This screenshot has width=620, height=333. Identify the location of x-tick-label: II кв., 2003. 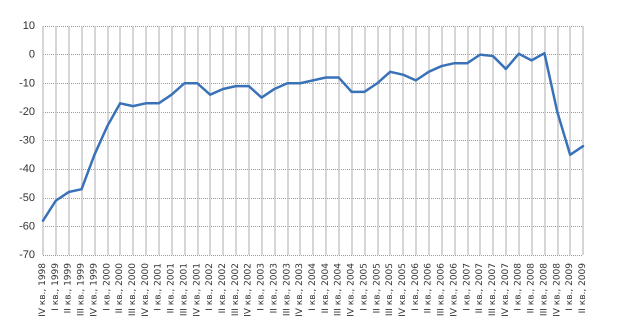
(274, 288).